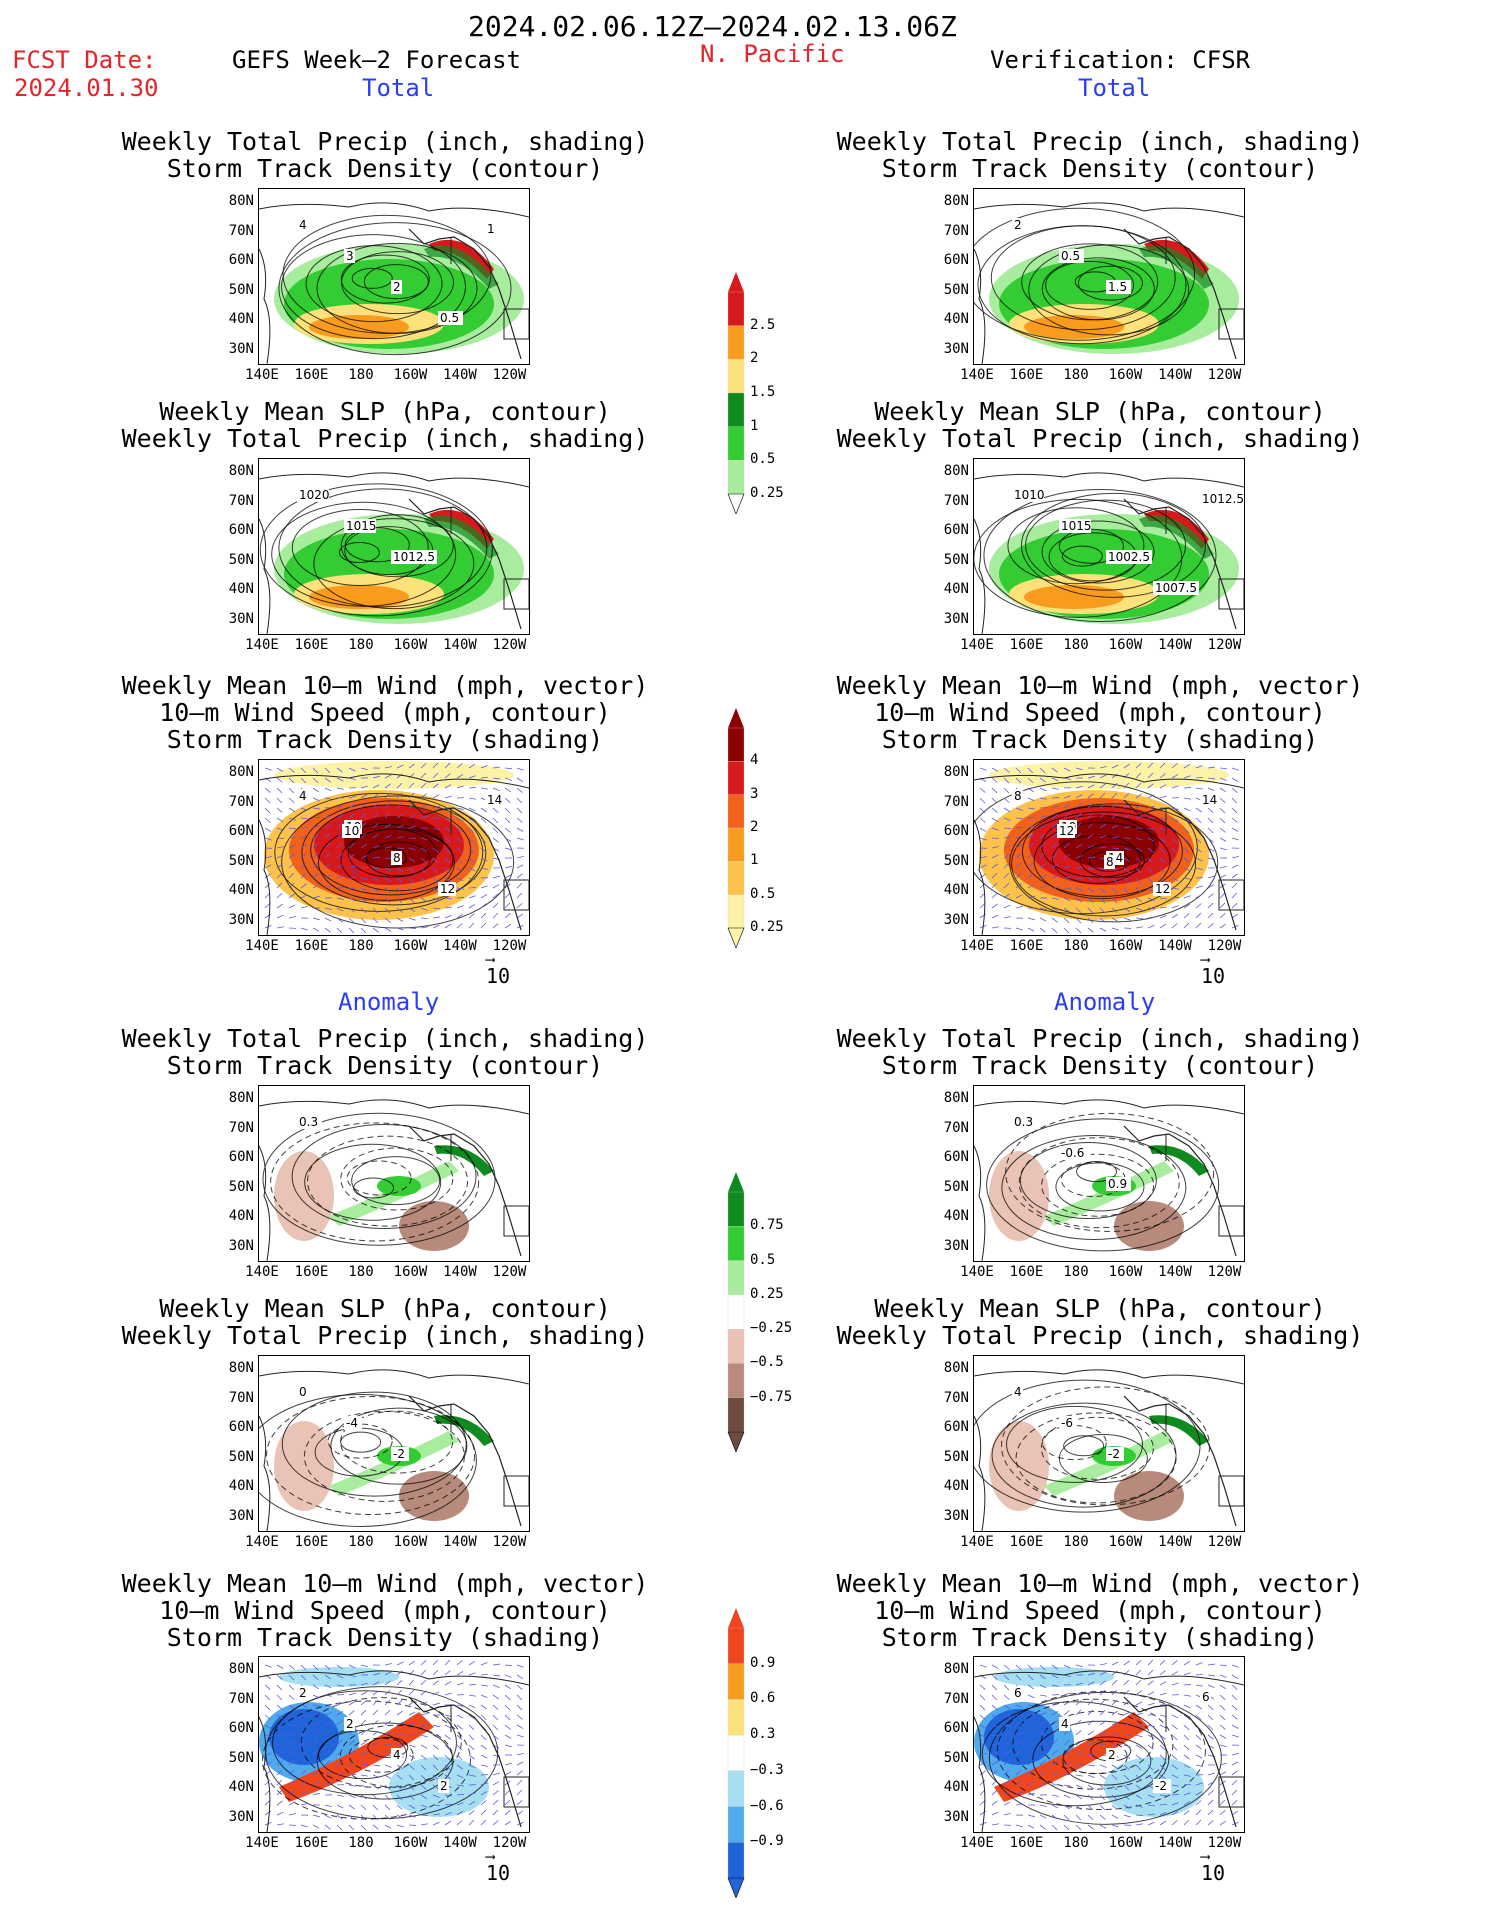 The width and height of the screenshot is (1487, 1925). I want to click on colorbar-label: 0.3, so click(763, 1734).